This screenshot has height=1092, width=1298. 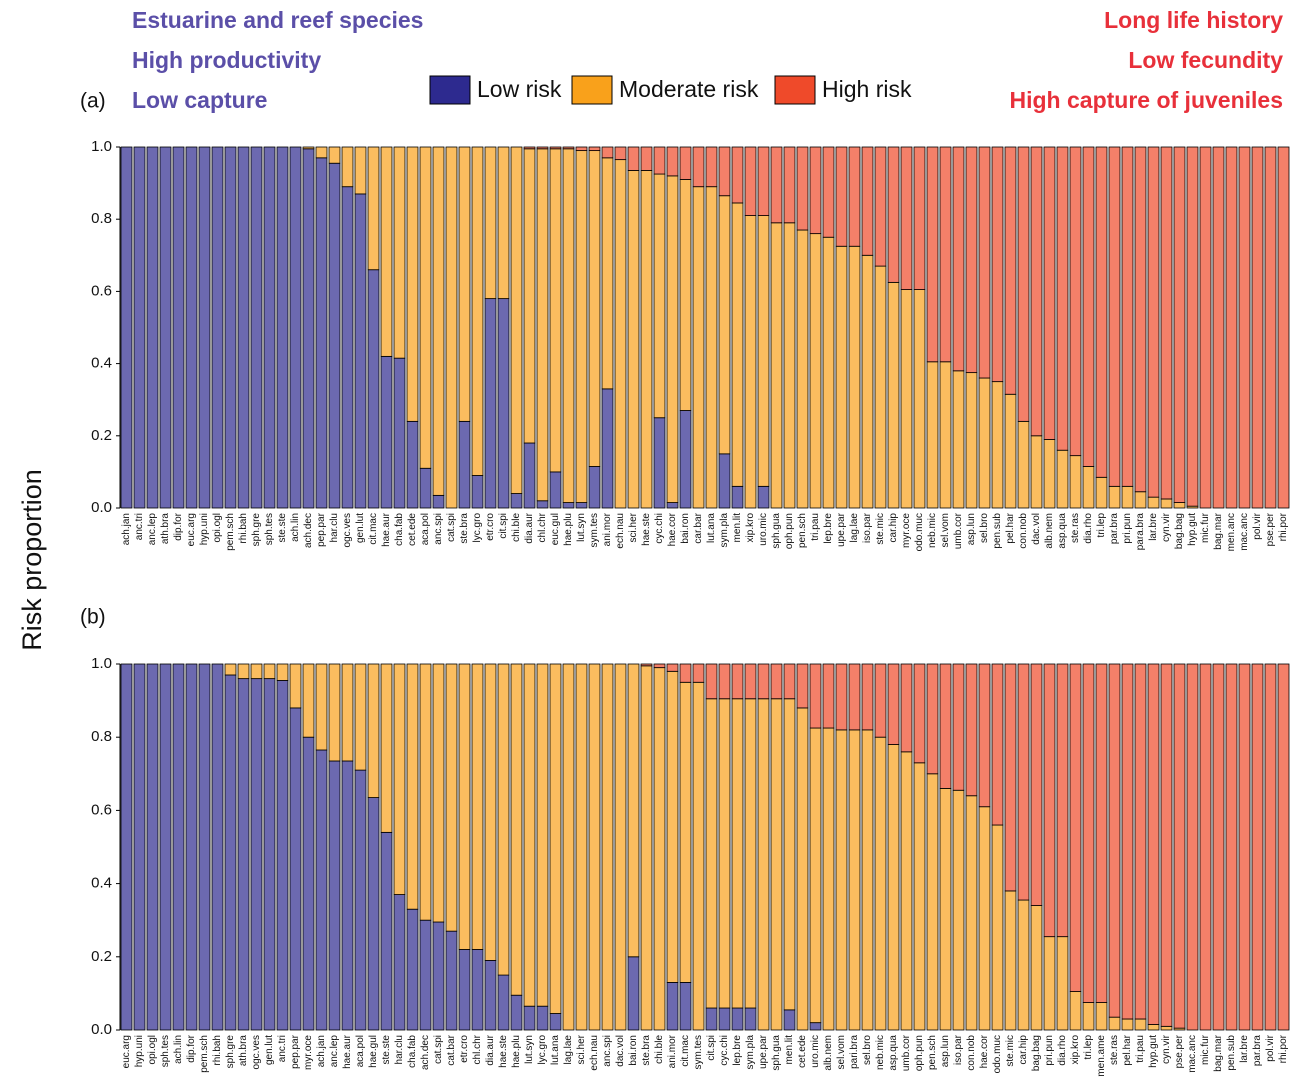 What do you see at coordinates (1010, 1051) in the screenshot?
I see `x-tick-label: ste.mic` at bounding box center [1010, 1051].